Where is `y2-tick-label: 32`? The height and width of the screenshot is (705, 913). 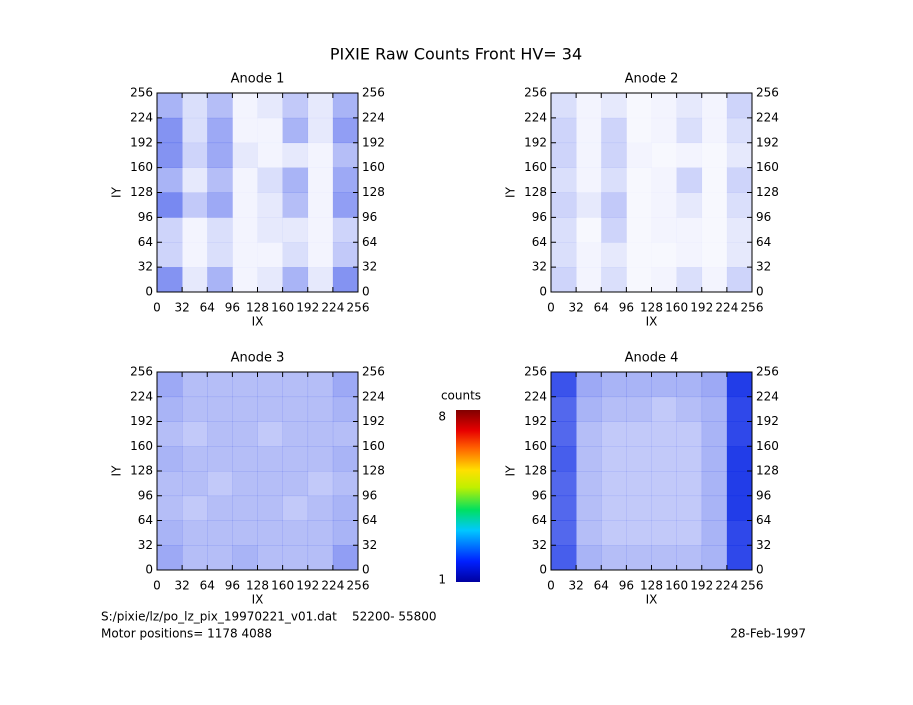 y2-tick-label: 32 is located at coordinates (763, 545).